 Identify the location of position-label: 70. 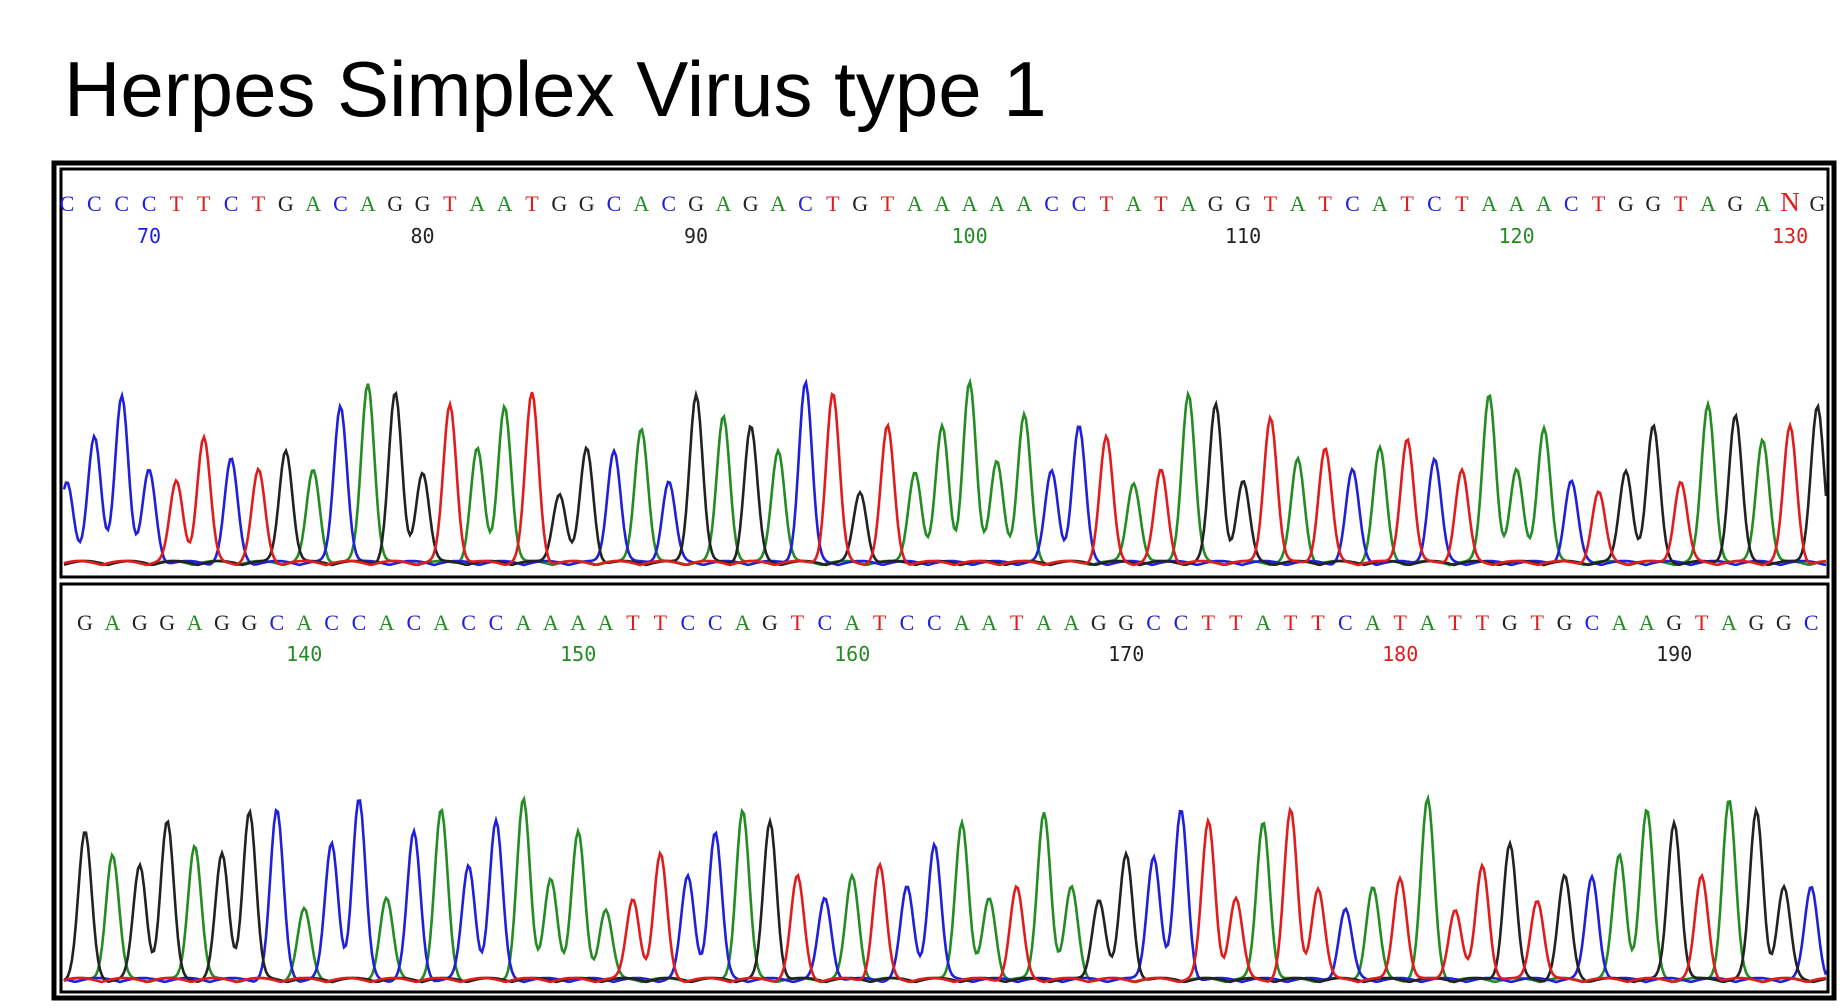
(149, 236).